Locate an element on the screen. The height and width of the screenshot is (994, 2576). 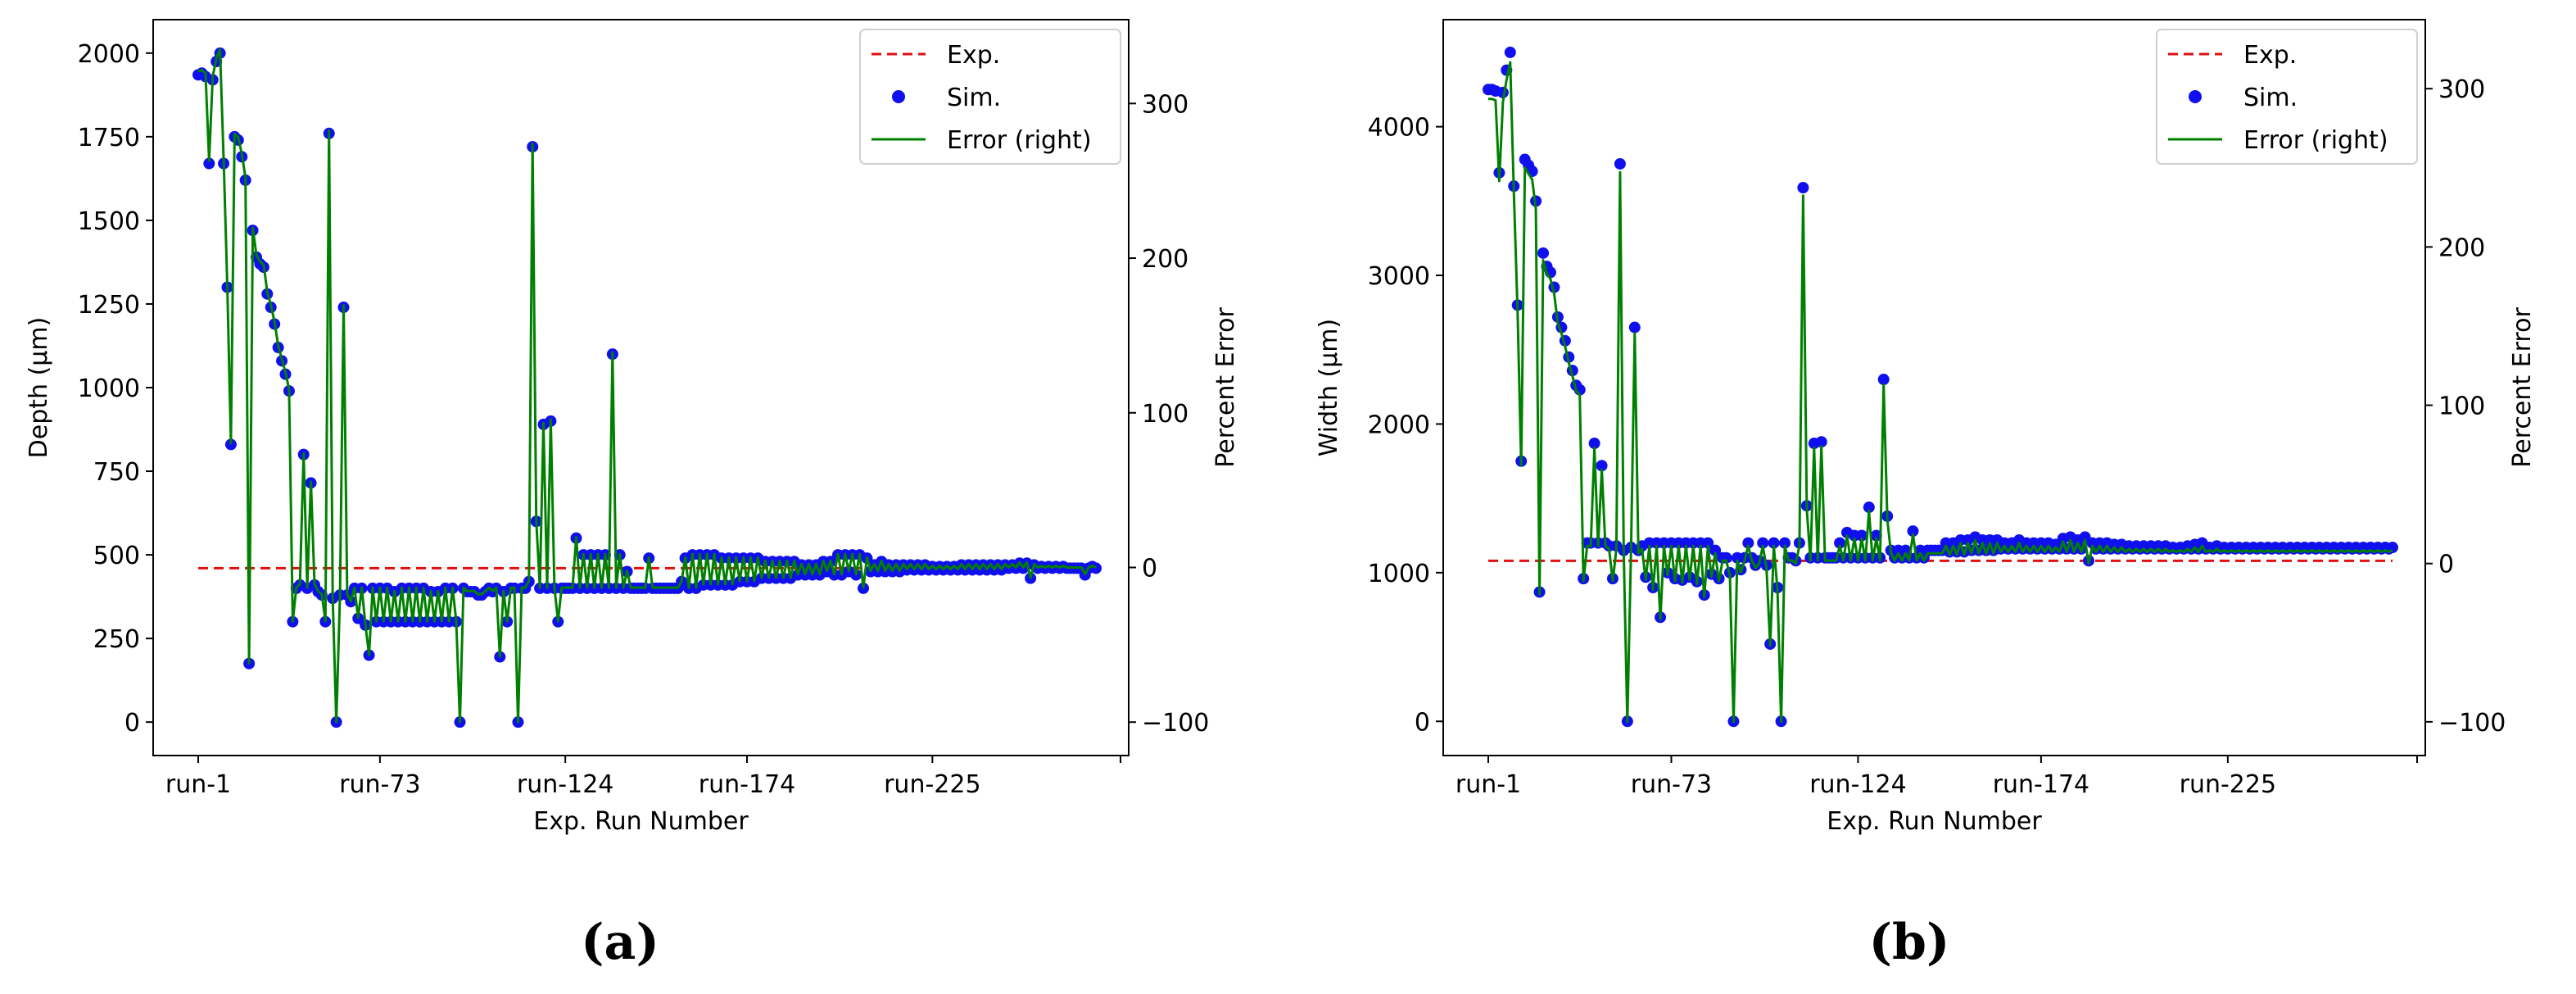
panel-caption: (b) is located at coordinates (1909, 943).